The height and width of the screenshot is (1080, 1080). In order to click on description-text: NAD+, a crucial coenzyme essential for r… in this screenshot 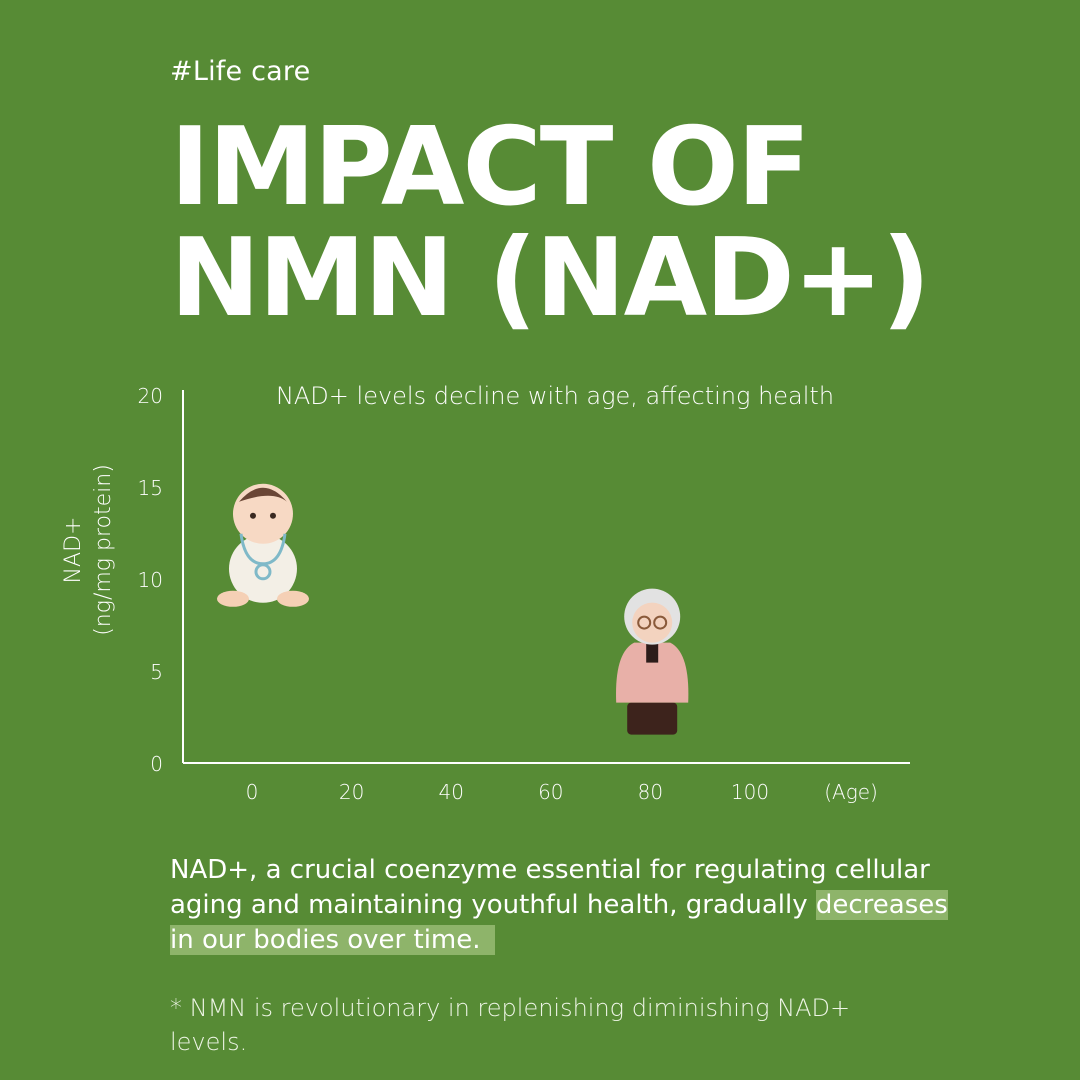, I will do `click(550, 887)`.